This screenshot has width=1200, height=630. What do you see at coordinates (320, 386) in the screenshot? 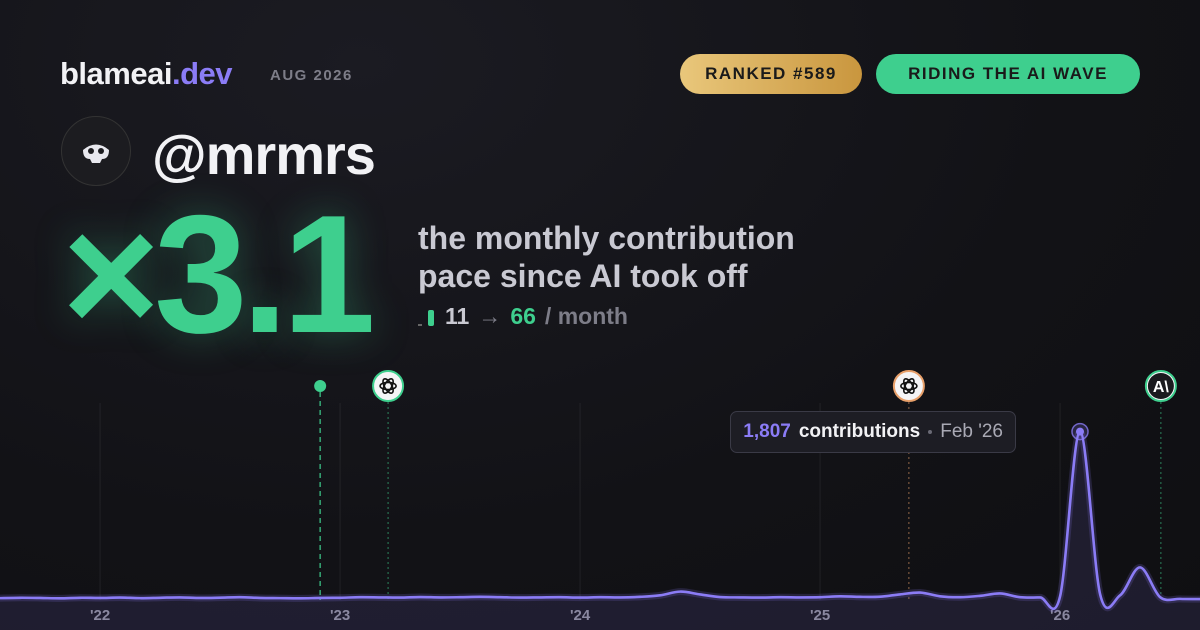
I see `event-dot` at bounding box center [320, 386].